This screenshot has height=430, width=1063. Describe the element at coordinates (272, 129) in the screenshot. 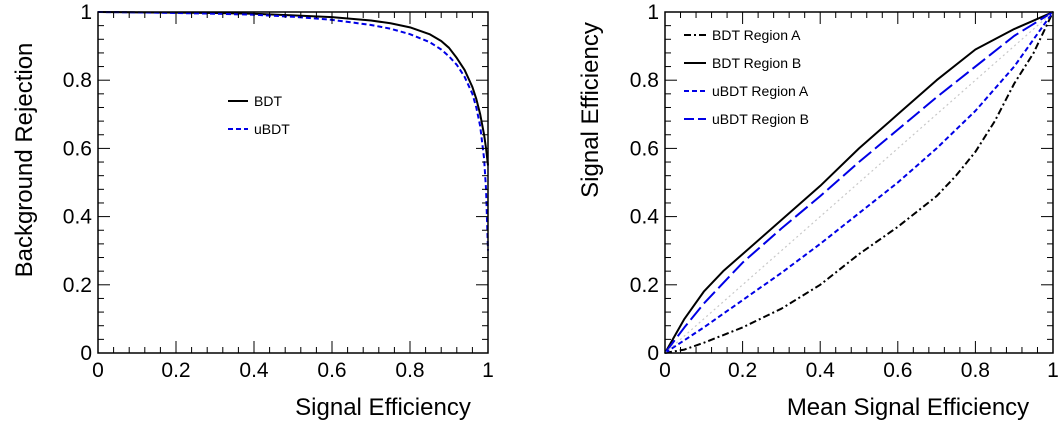

I see `legend-entry-label: uBDT` at that location.